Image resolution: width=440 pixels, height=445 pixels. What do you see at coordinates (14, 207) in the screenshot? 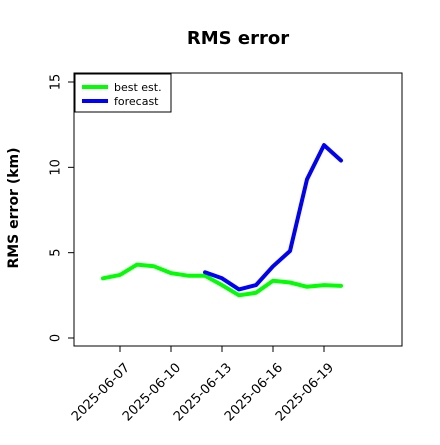
I see `y-axis-label: RMS error (km)` at bounding box center [14, 207].